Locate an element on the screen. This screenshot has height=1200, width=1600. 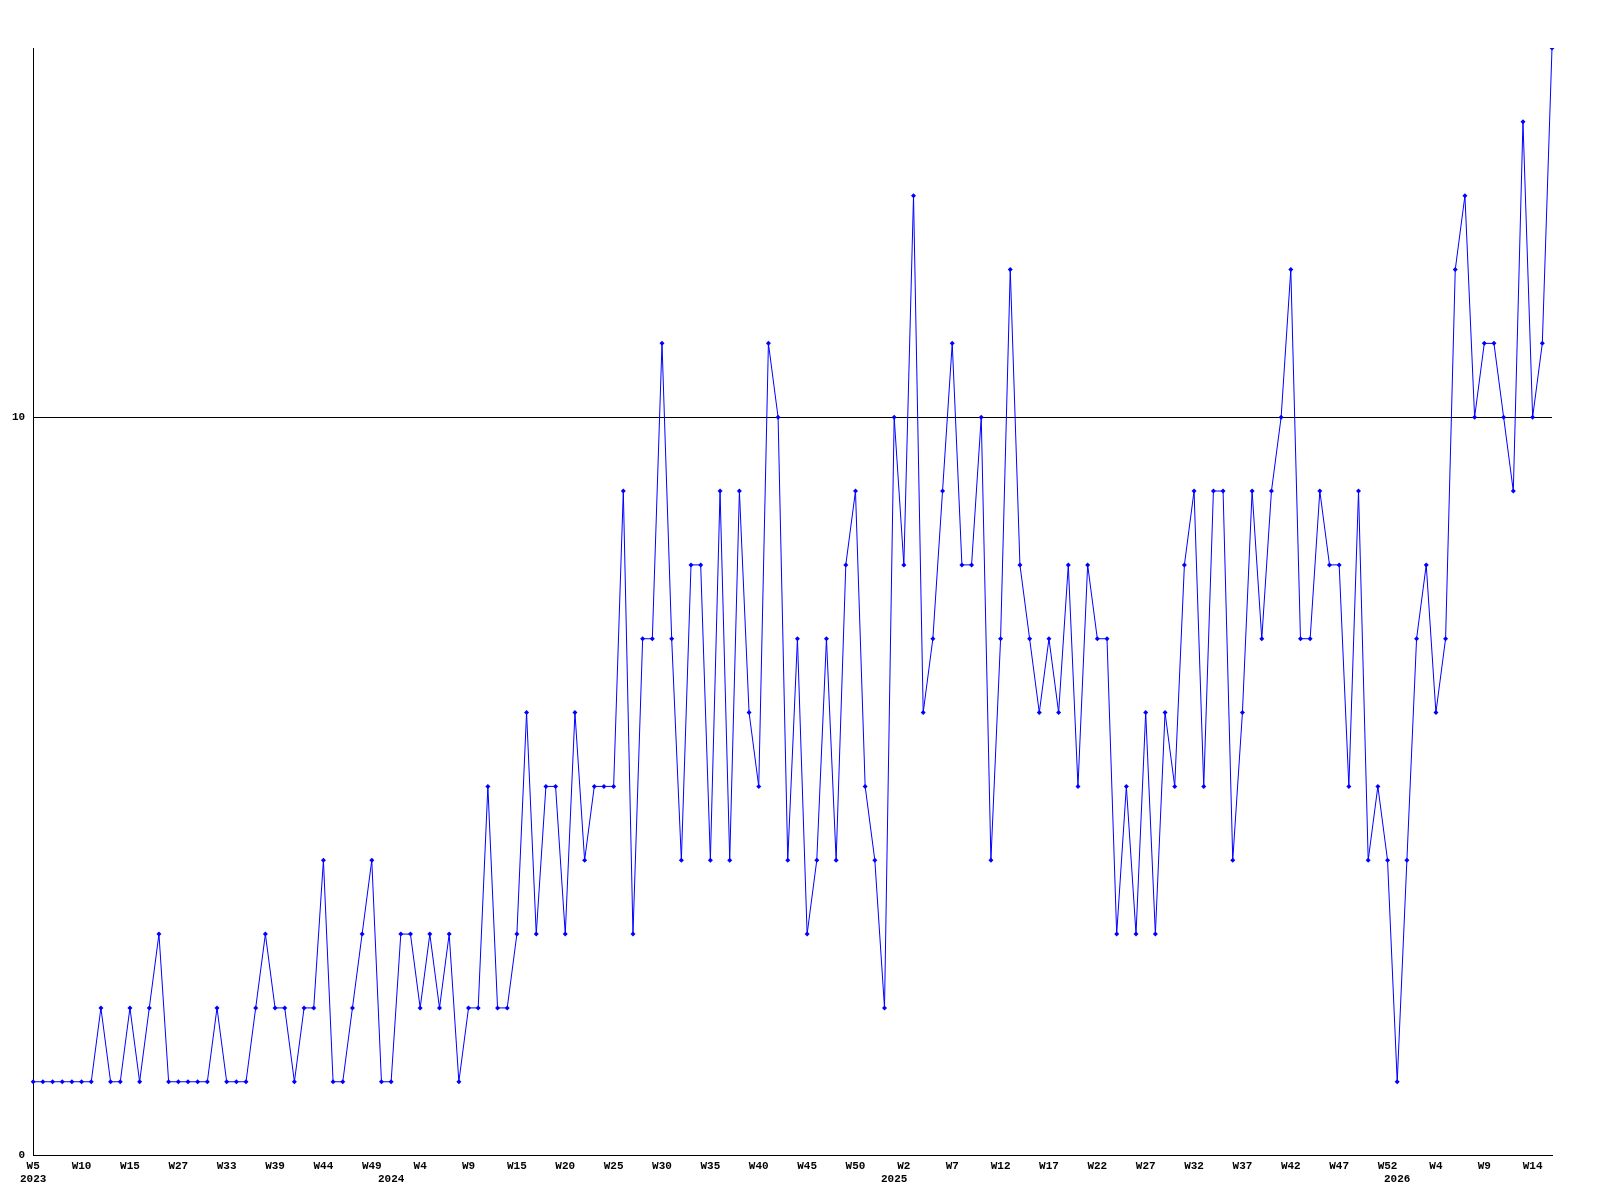
x-tick-label: W30 is located at coordinates (662, 1165).